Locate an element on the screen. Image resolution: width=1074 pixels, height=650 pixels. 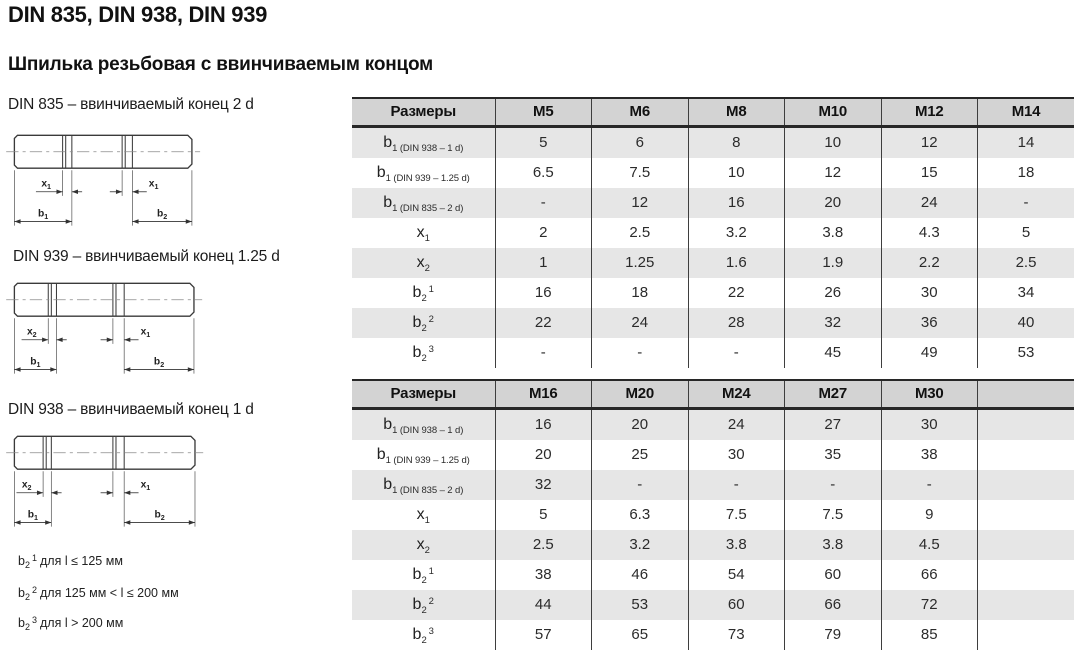
value-cell: 5 is located at coordinates (543, 515).